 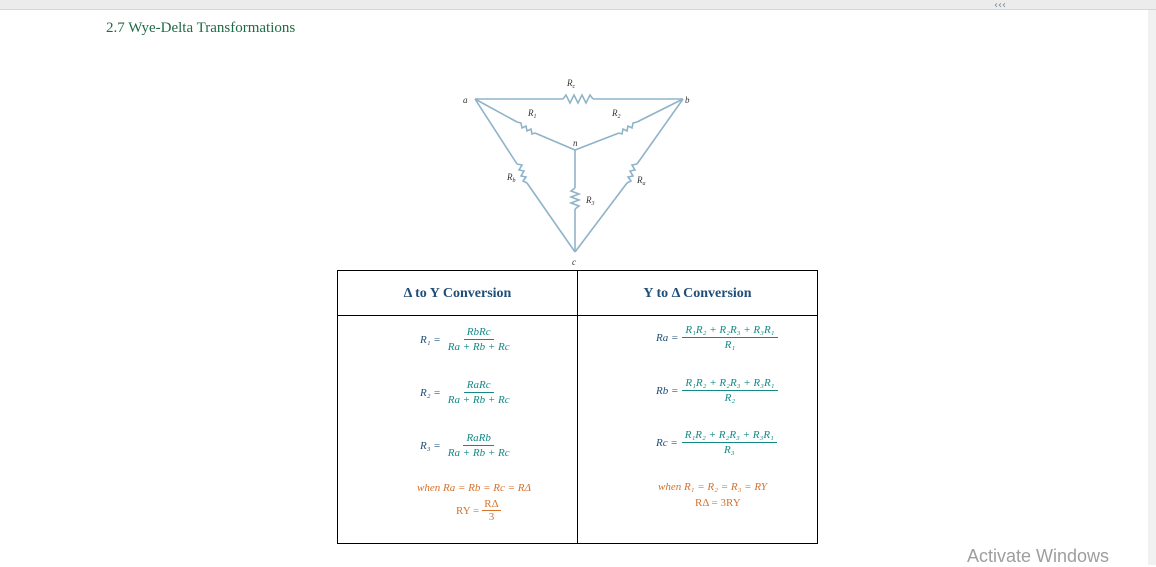 I want to click on resistor-ra, so click(x=632, y=173).